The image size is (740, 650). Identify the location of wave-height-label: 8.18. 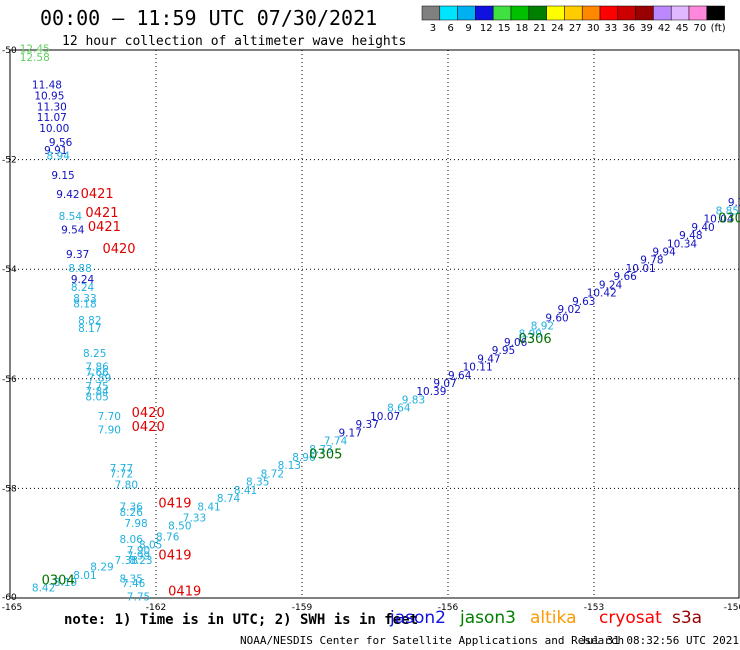
(84, 305).